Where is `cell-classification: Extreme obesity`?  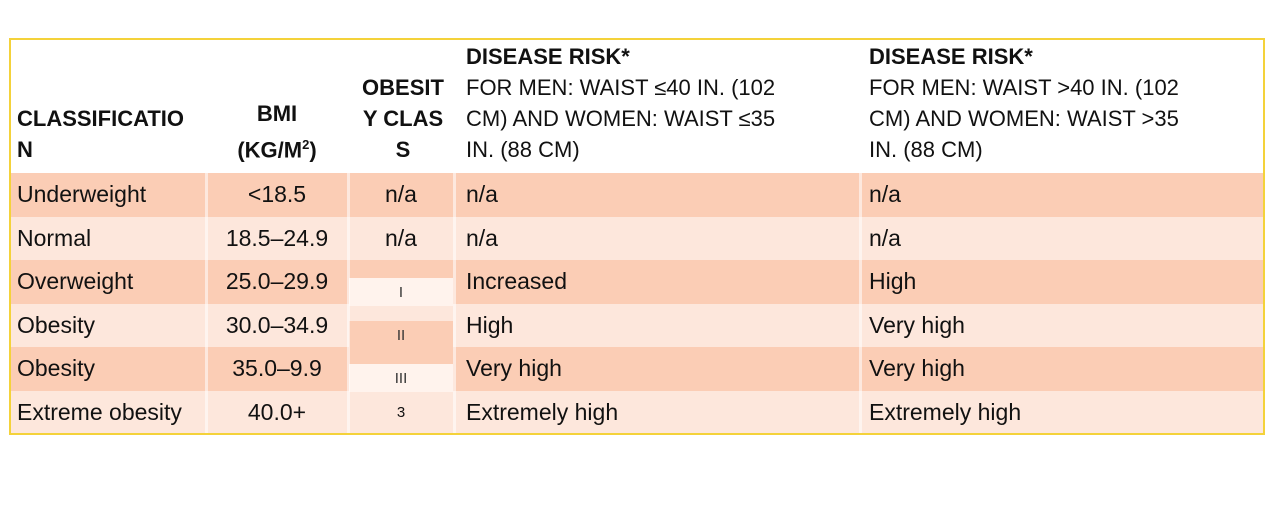 cell-classification: Extreme obesity is located at coordinates (99, 411).